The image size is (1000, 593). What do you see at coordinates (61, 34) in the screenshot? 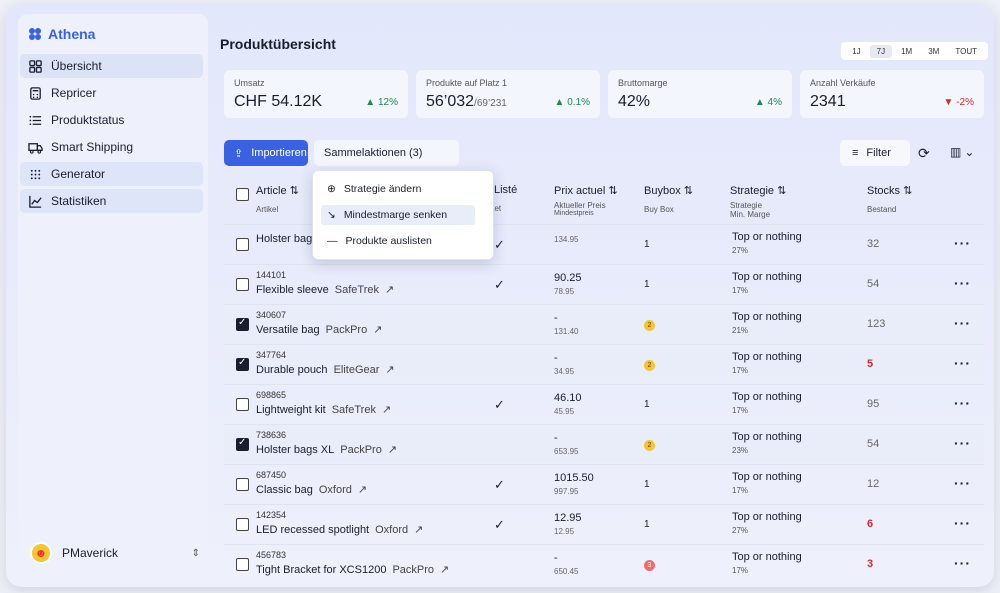
I see `logo: Athena` at bounding box center [61, 34].